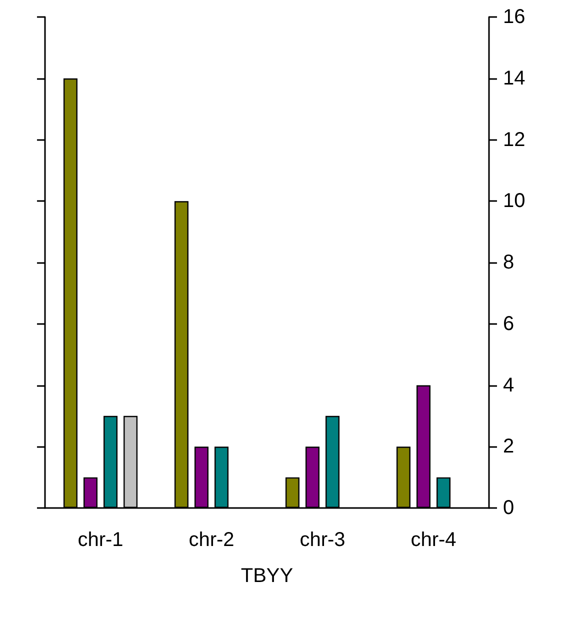  I want to click on y-tick-label: 10, so click(514, 201).